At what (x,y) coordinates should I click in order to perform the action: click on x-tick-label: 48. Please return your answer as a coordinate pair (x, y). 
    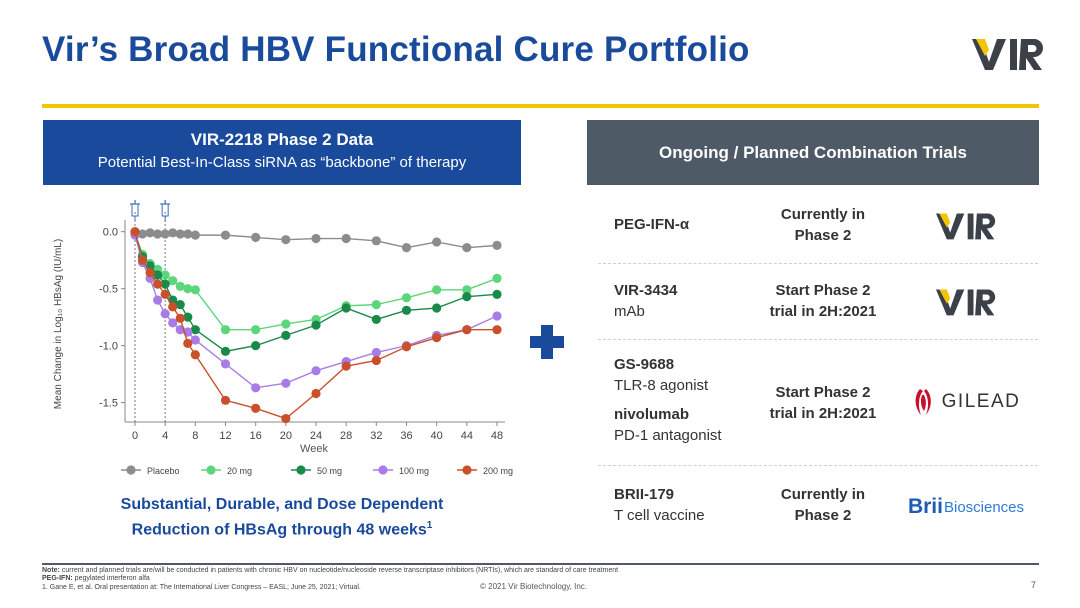
    Looking at the image, I should click on (497, 436).